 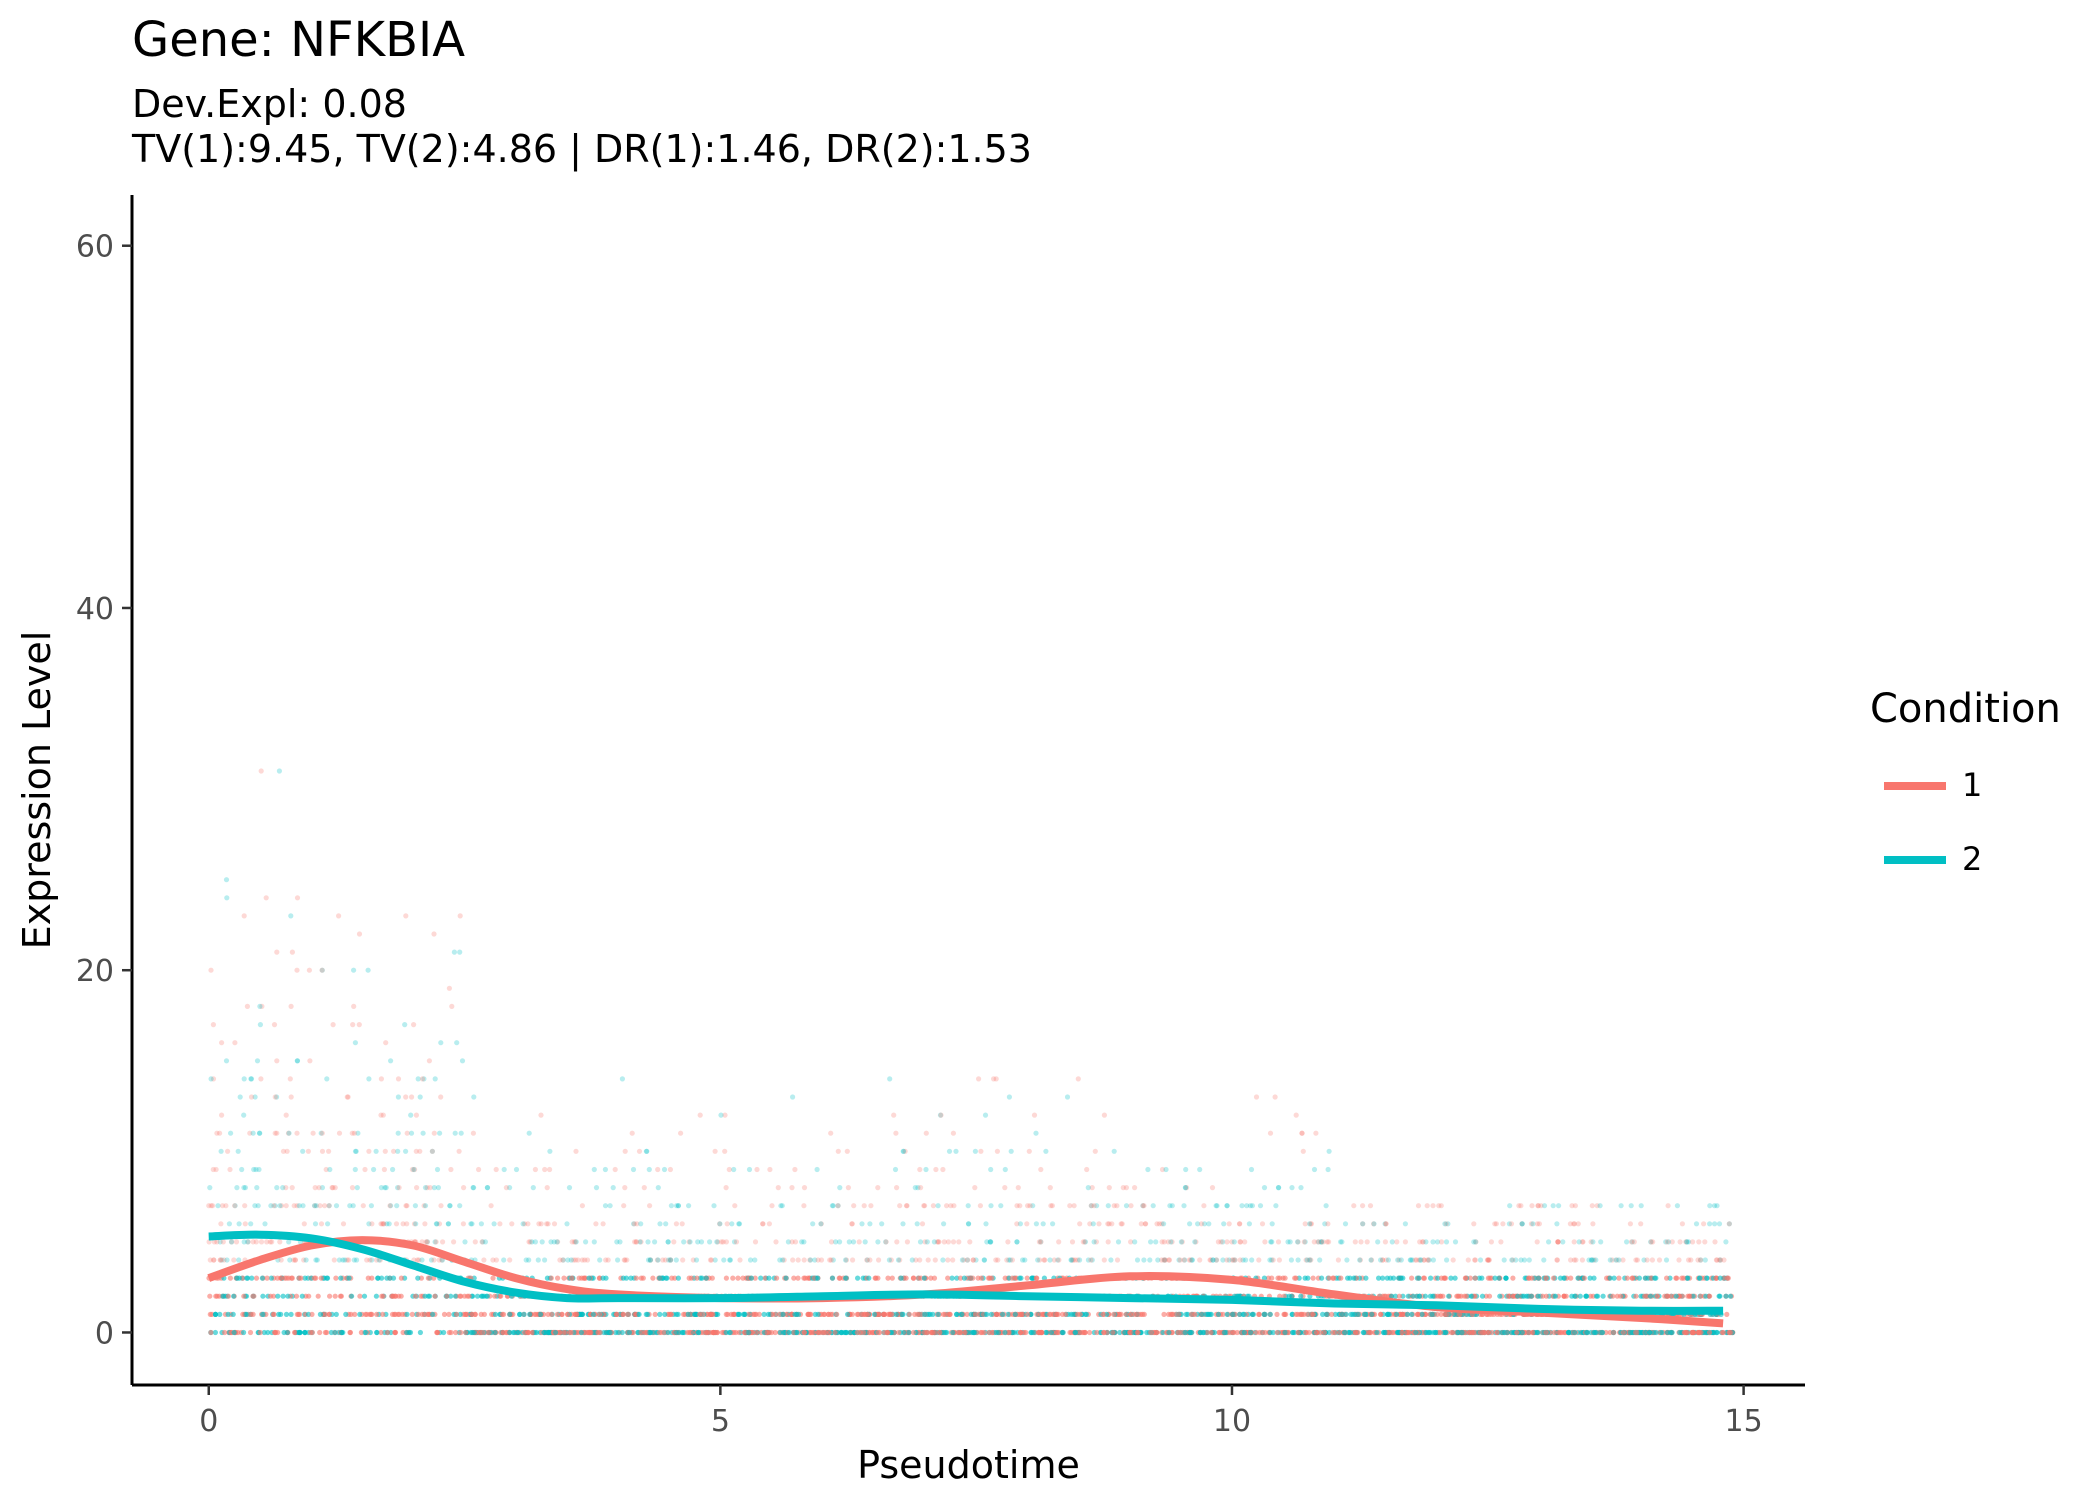 What do you see at coordinates (95, 609) in the screenshot?
I see `y-tick-label: 40` at bounding box center [95, 609].